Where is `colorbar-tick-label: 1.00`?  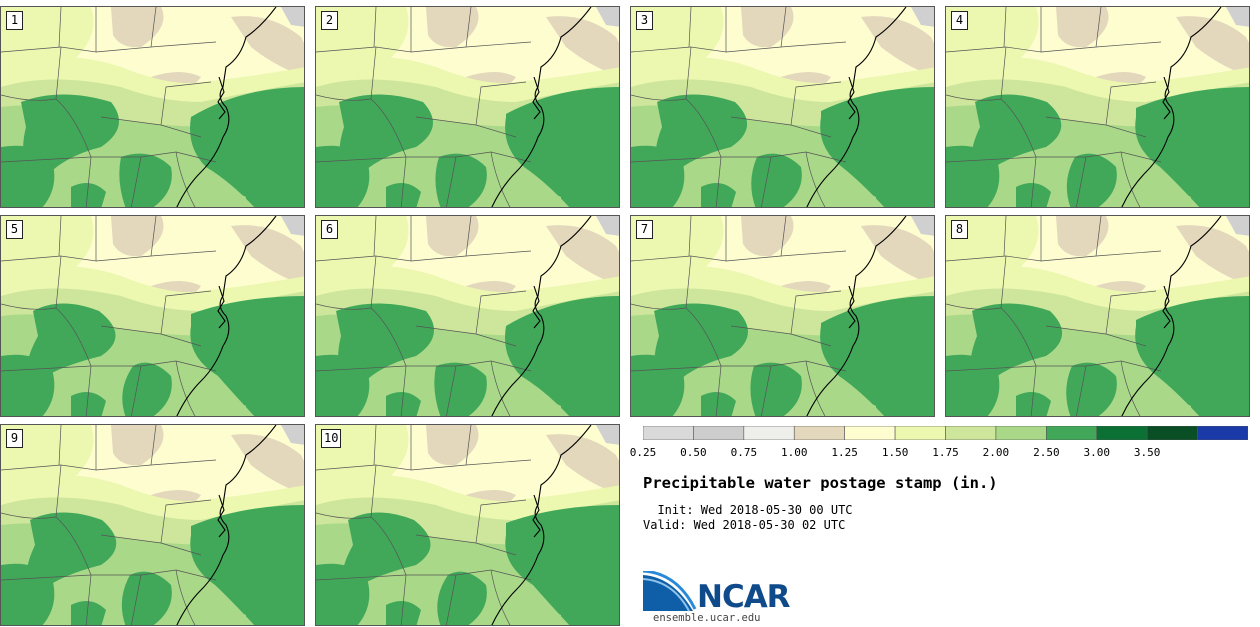 colorbar-tick-label: 1.00 is located at coordinates (794, 452).